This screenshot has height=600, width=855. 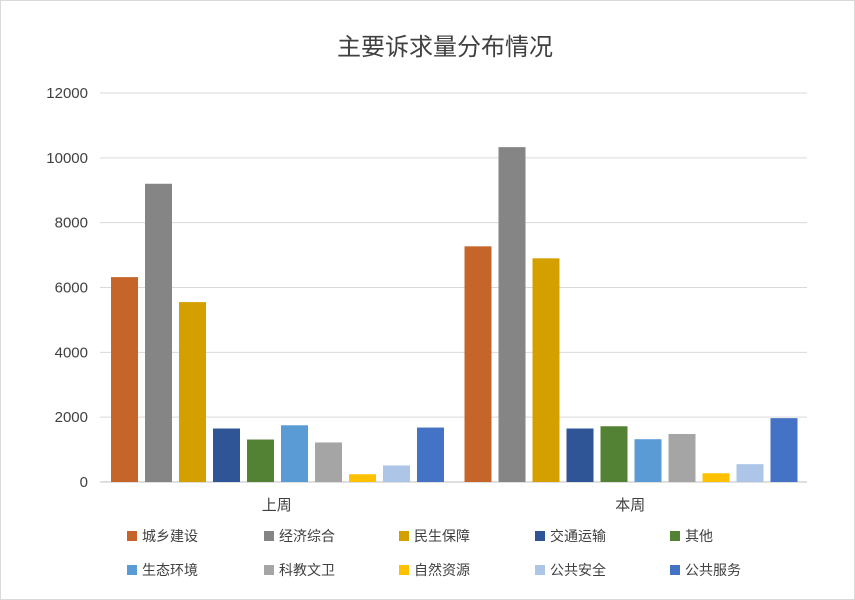 What do you see at coordinates (578, 536) in the screenshot?
I see `legend-label: 交通运输` at bounding box center [578, 536].